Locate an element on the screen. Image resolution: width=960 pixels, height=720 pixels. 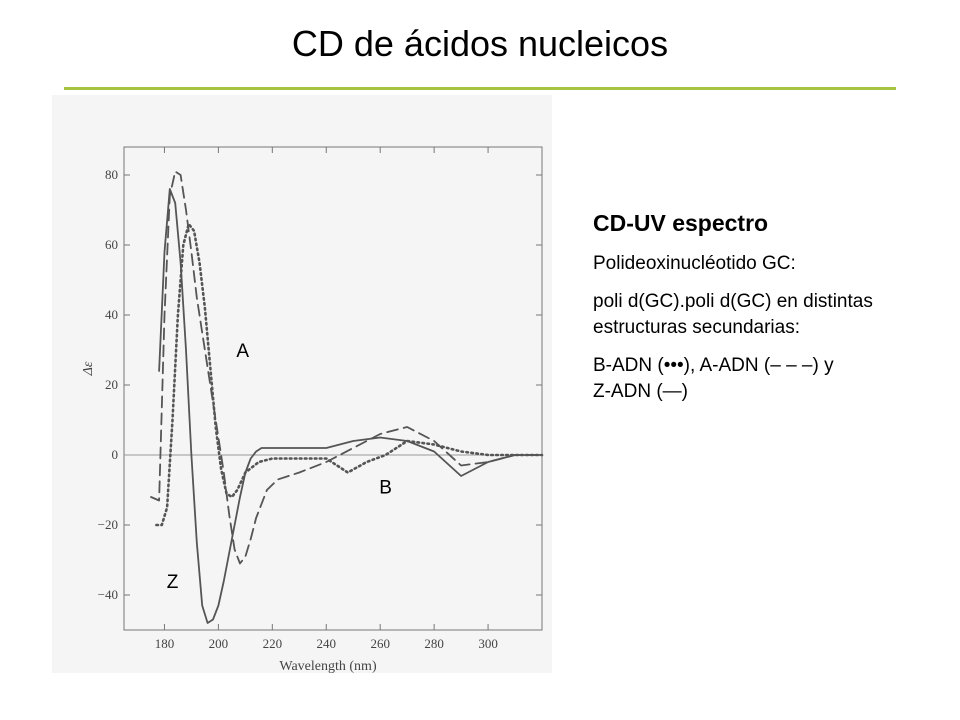
y-tick-label: 80 is located at coordinates (111, 174).